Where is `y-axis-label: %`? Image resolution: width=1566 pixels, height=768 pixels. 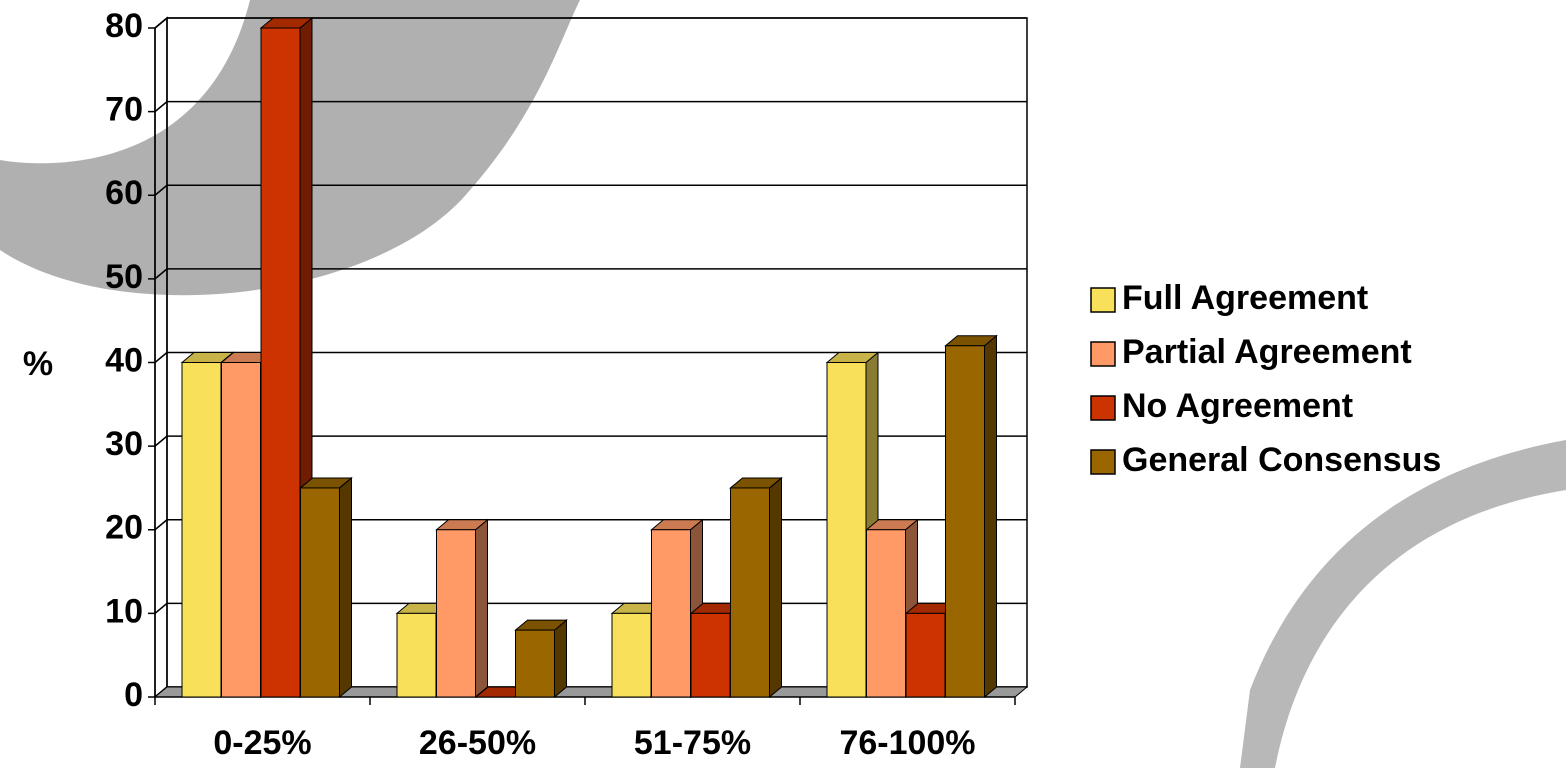 y-axis-label: % is located at coordinates (38, 364).